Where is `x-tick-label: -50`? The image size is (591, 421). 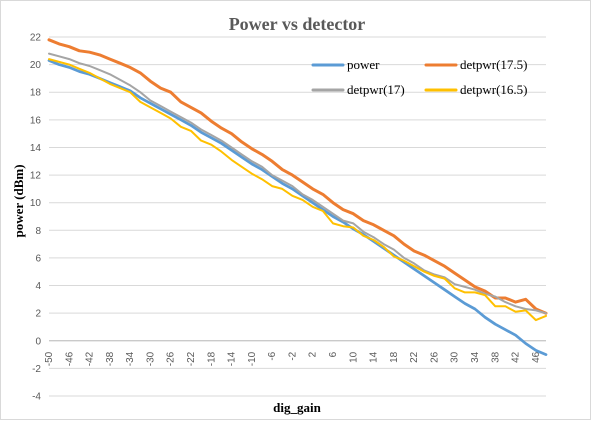 x-tick-label: -50 is located at coordinates (49, 358).